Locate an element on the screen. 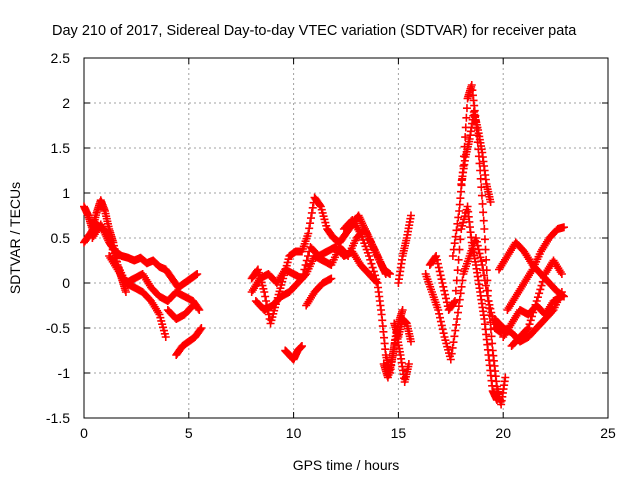  series-seg15 is located at coordinates (404, 249).